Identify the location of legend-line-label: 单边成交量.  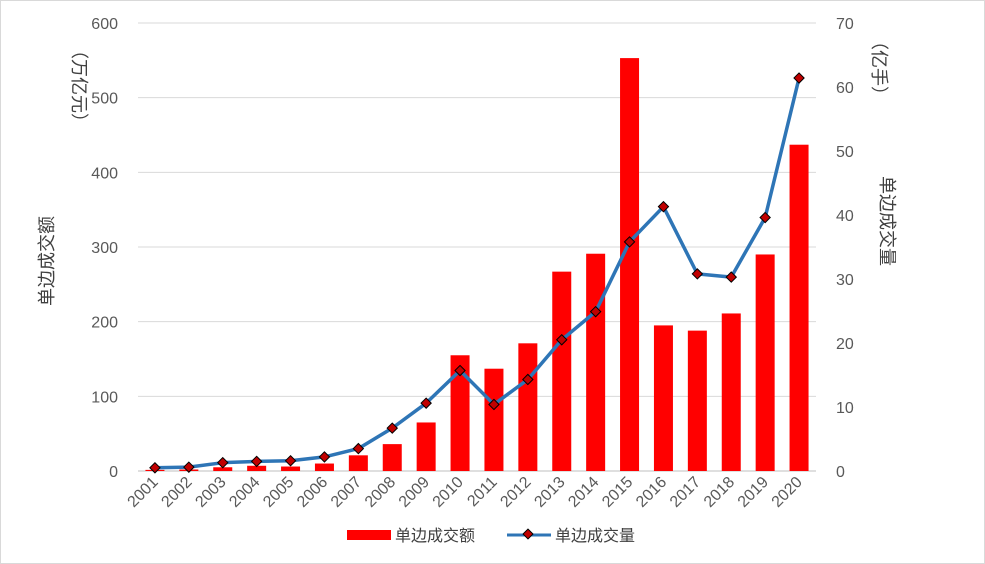
(595, 535).